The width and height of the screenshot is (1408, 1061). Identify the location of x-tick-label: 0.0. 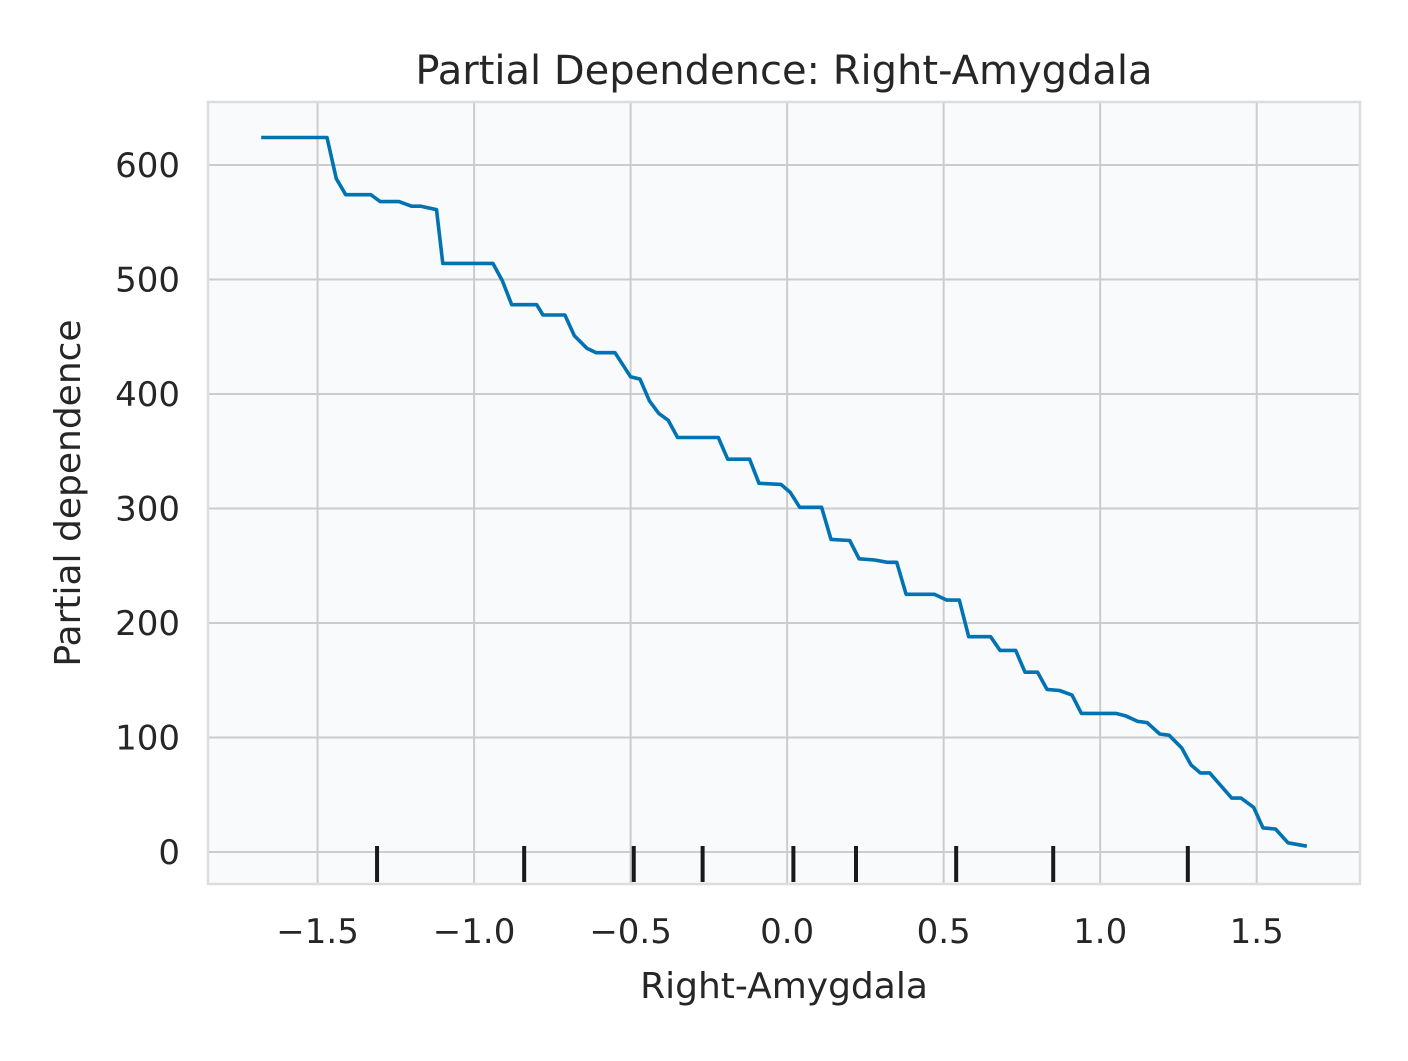
(787, 932).